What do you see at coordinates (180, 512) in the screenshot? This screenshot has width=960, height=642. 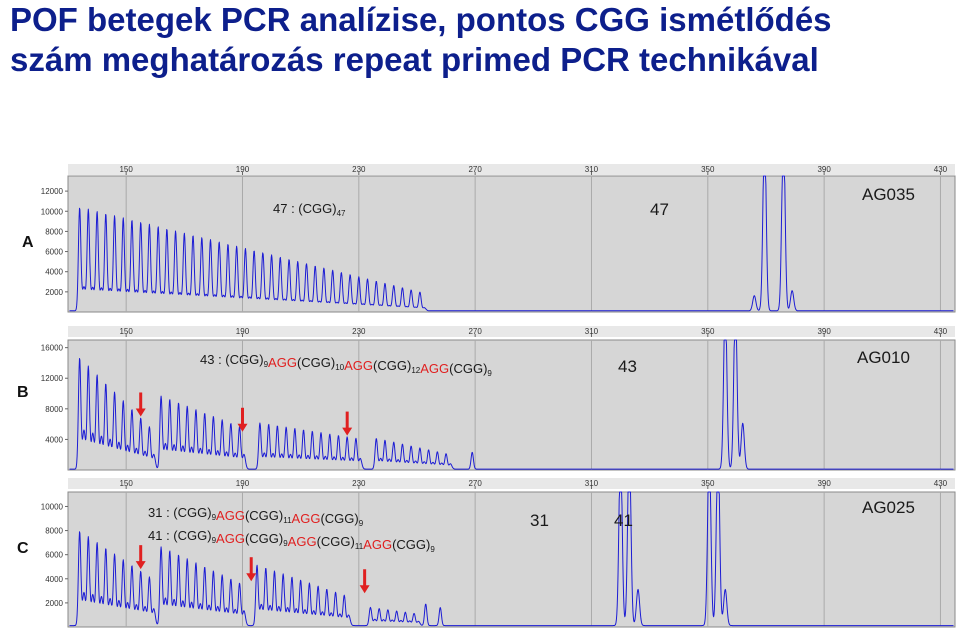 I see `annotation-part: 31 : (CGG)` at bounding box center [180, 512].